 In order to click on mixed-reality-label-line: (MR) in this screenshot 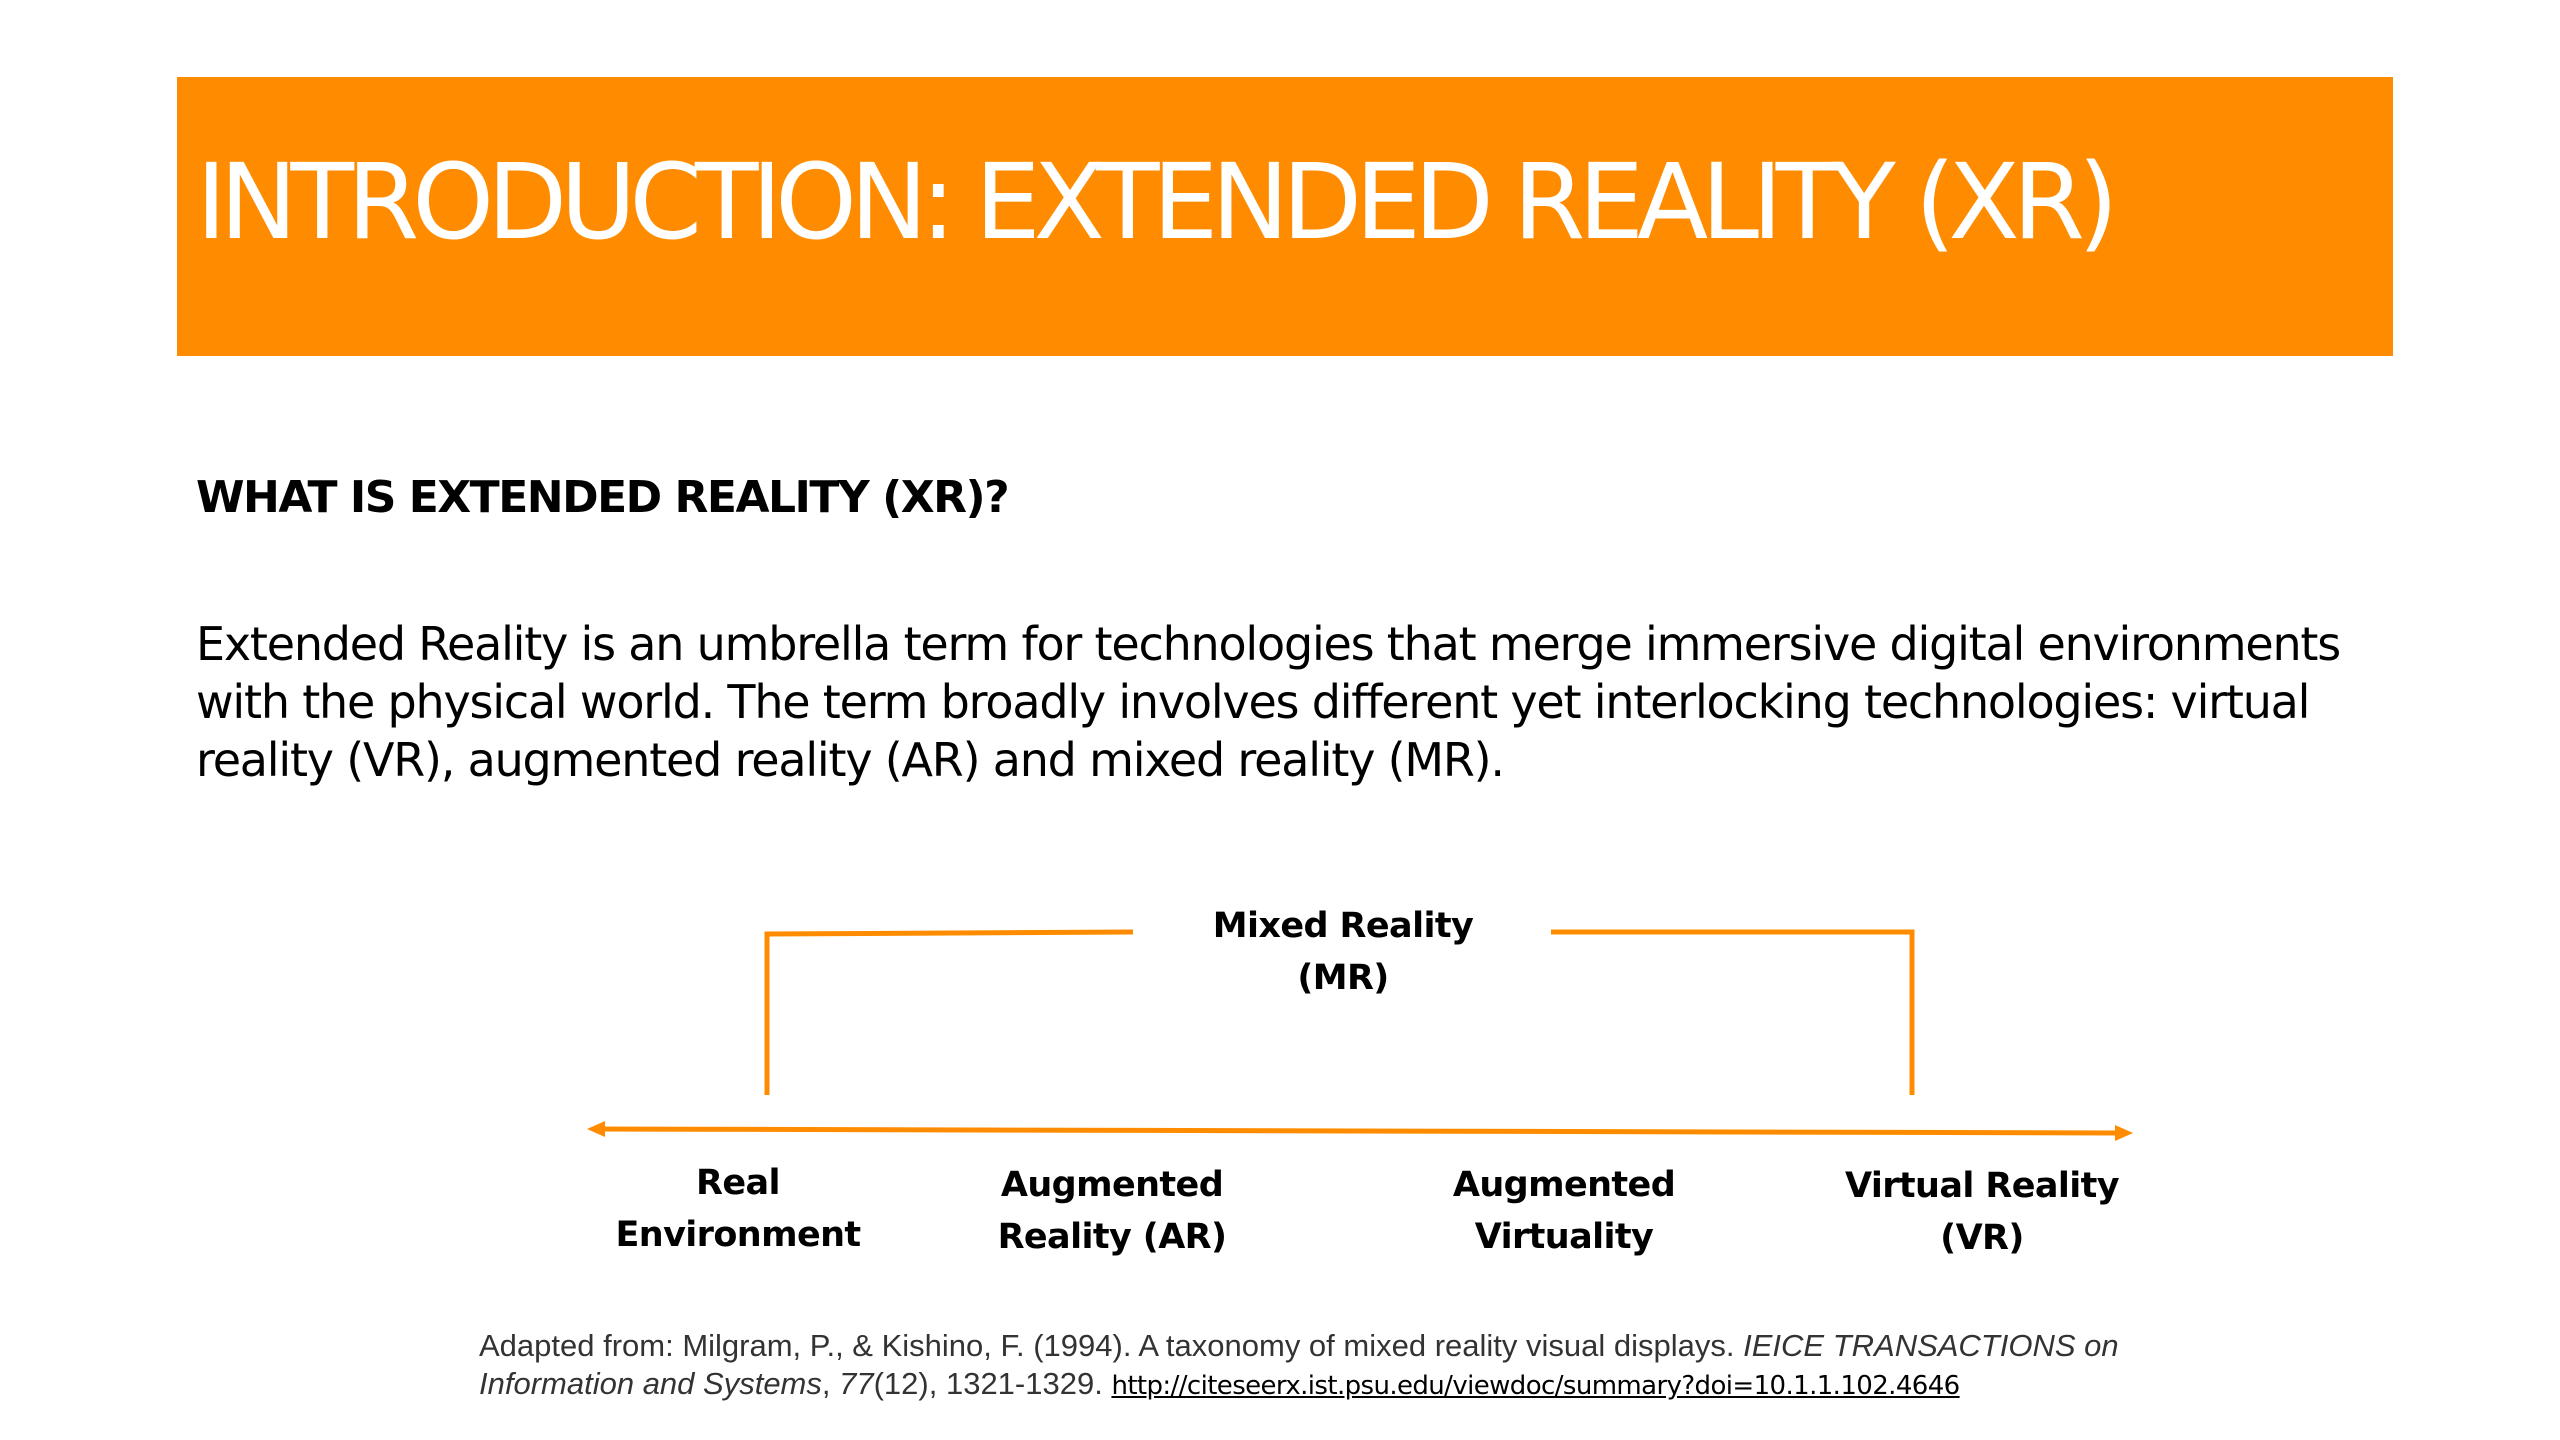, I will do `click(1343, 978)`.